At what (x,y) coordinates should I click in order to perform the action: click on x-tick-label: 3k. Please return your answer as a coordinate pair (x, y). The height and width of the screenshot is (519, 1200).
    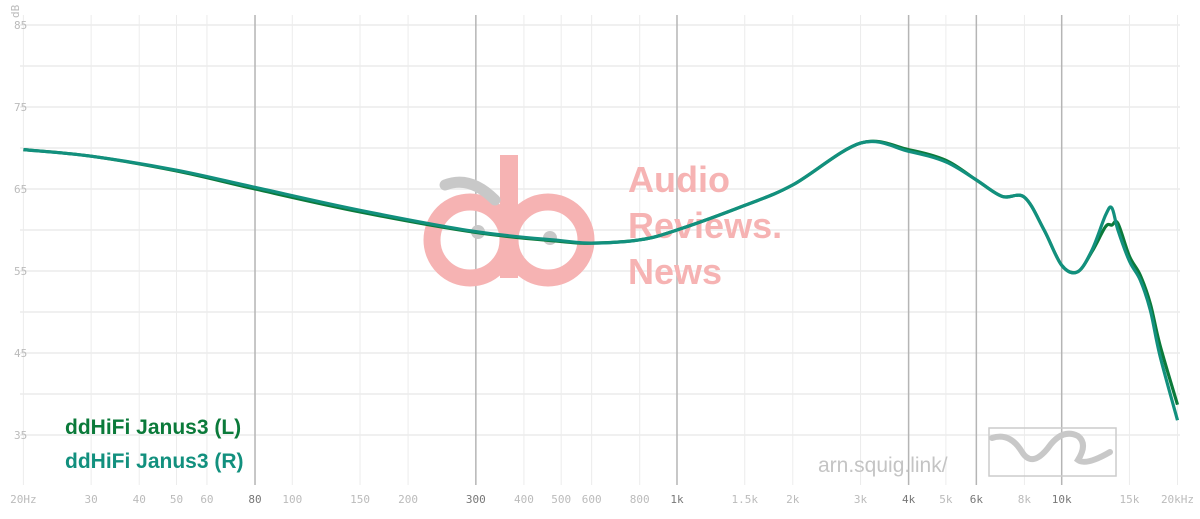
    Looking at the image, I should click on (861, 499).